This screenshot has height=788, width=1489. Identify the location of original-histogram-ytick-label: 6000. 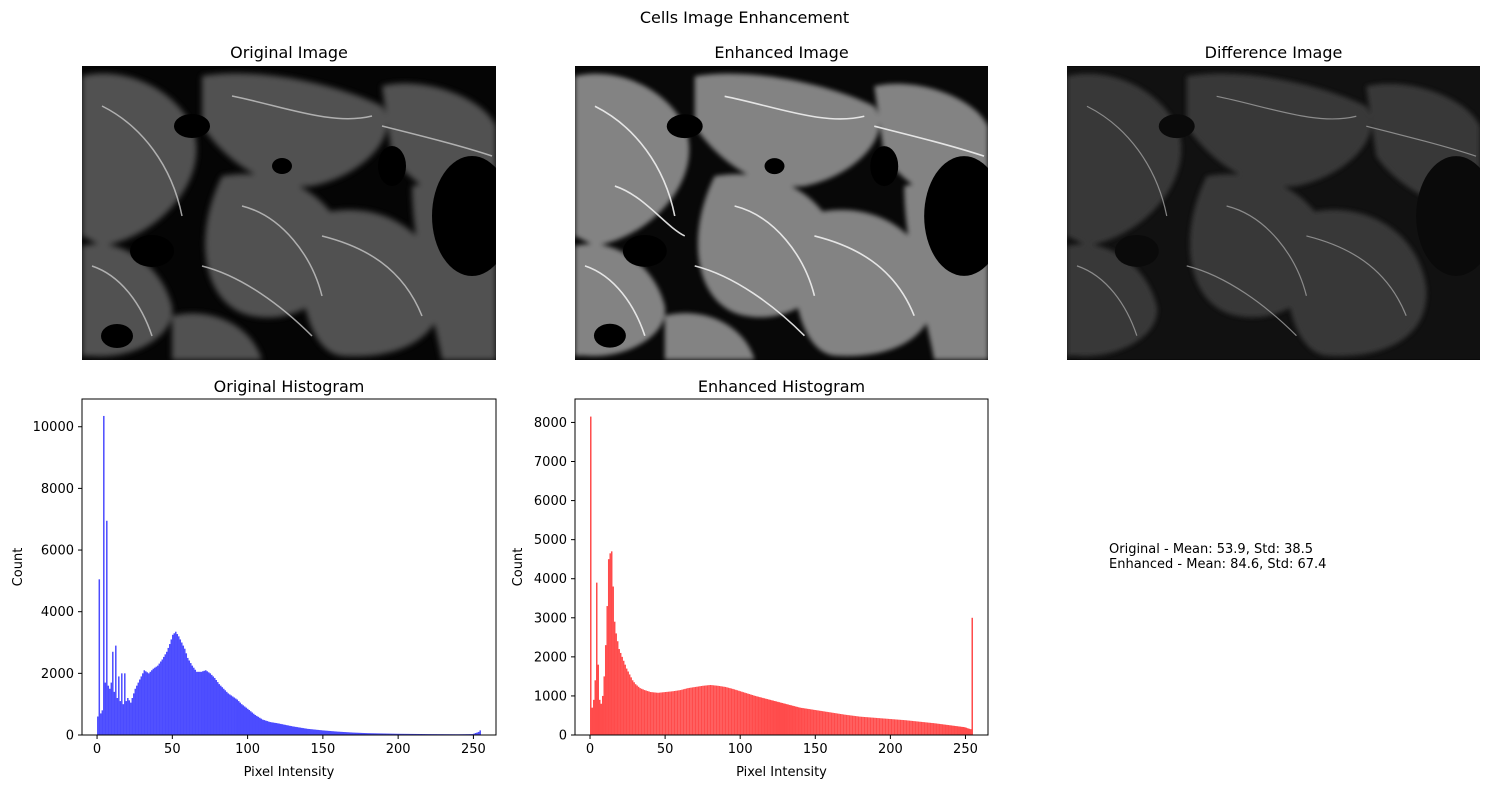
(57, 551).